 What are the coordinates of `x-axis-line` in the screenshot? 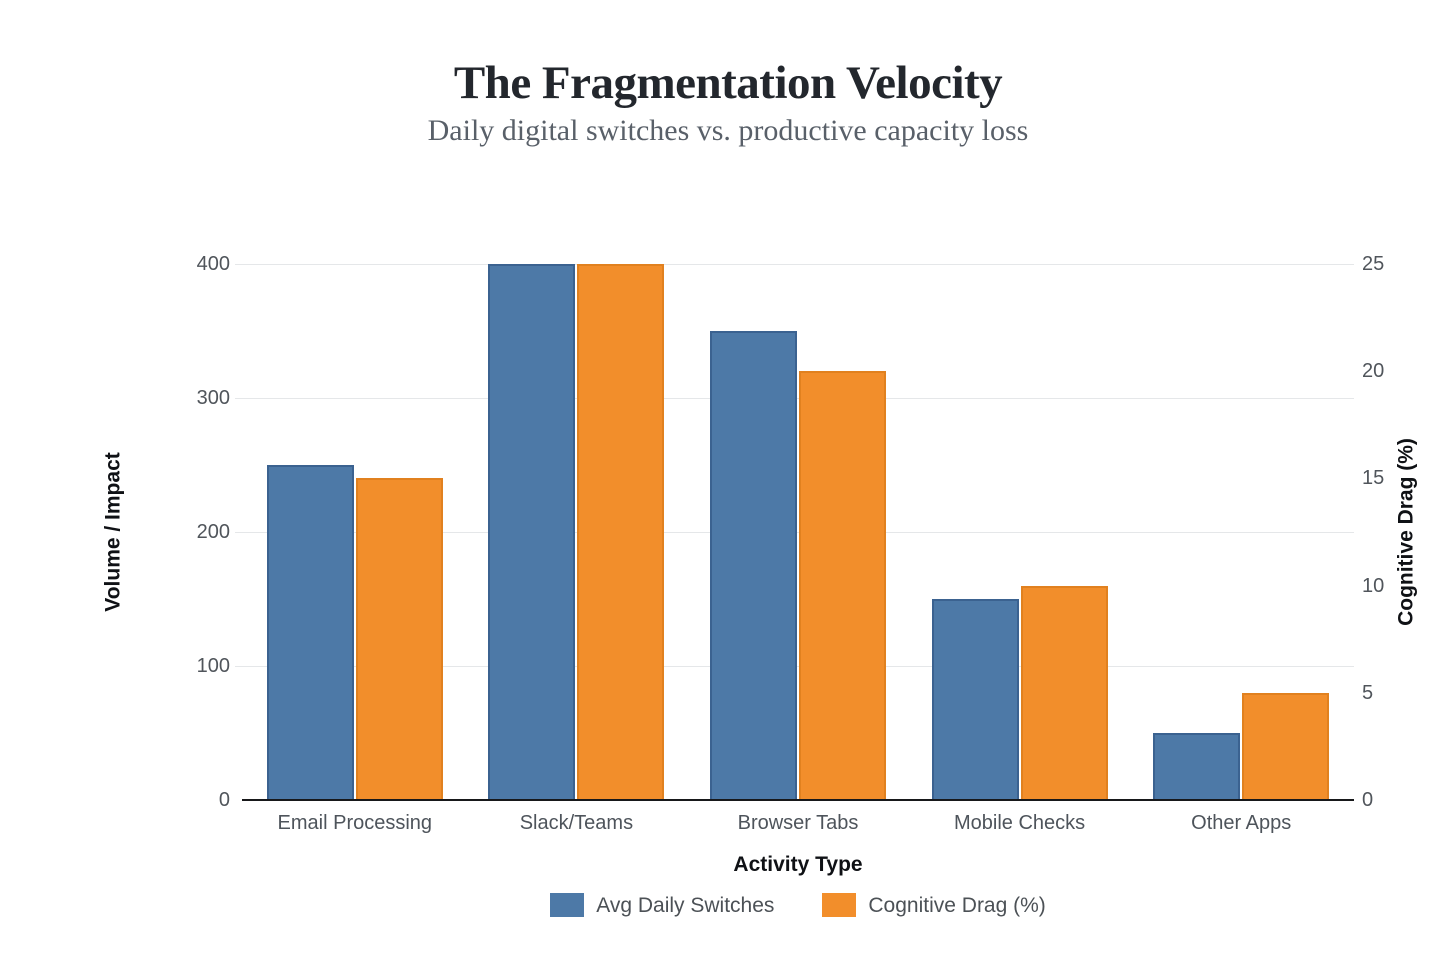 It's located at (798, 800).